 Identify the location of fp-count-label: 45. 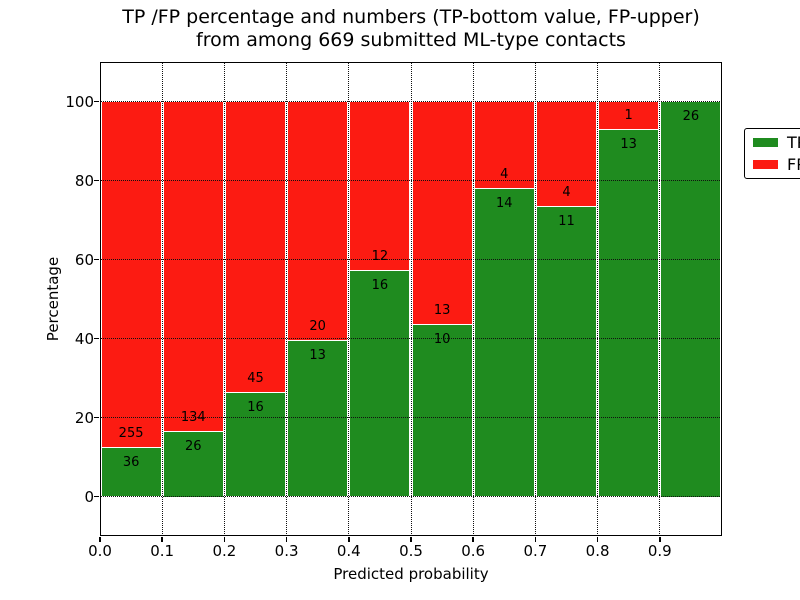
(255, 378).